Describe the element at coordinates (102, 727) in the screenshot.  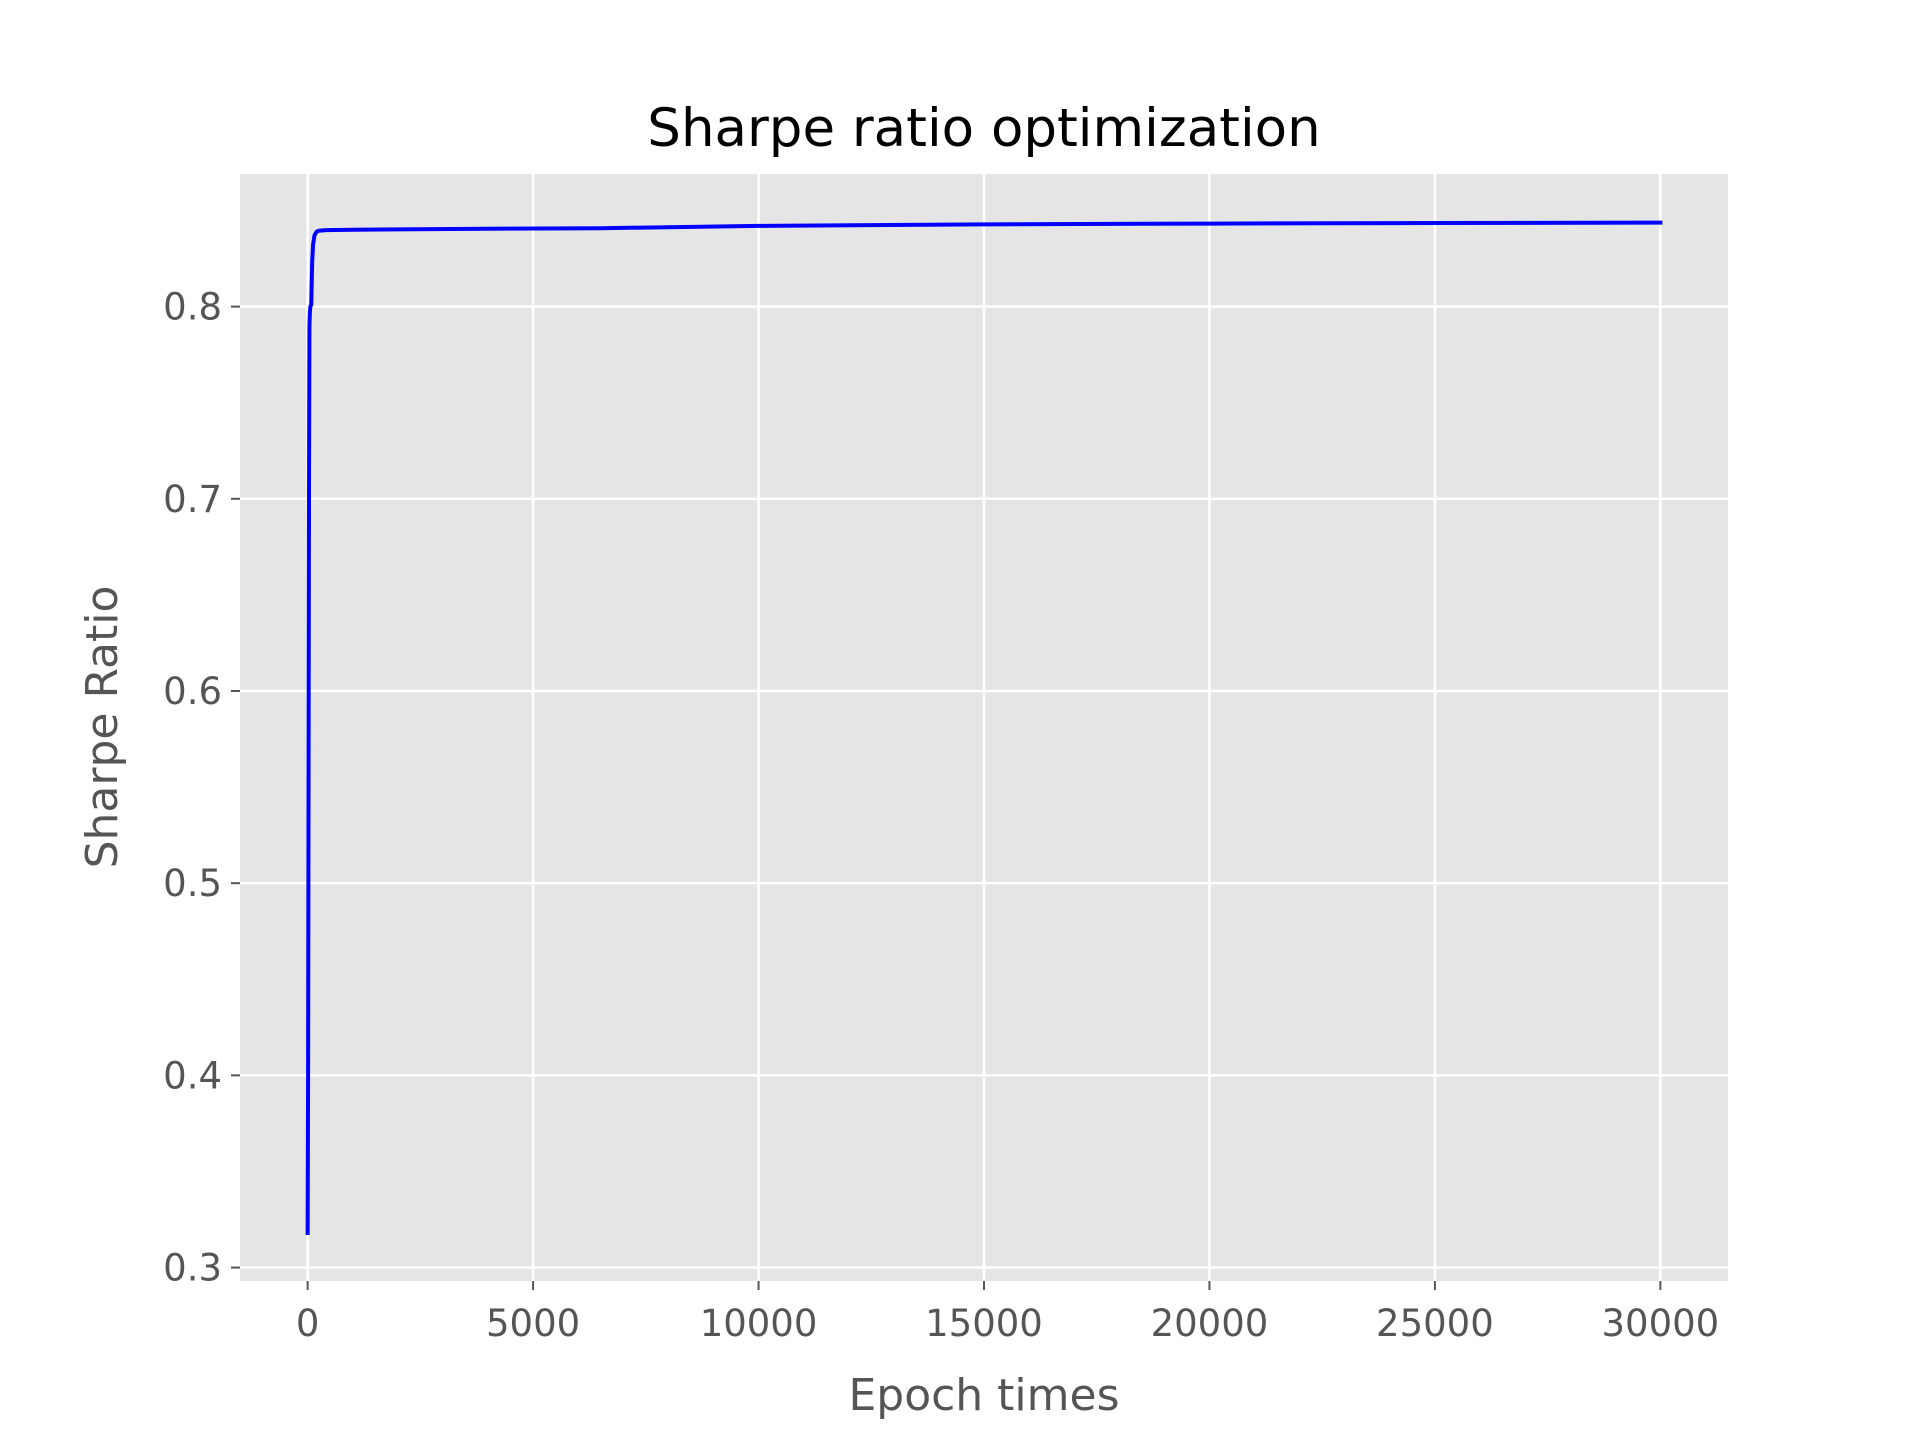
I see `y-axis-label: Sharpe Ratio` at that location.